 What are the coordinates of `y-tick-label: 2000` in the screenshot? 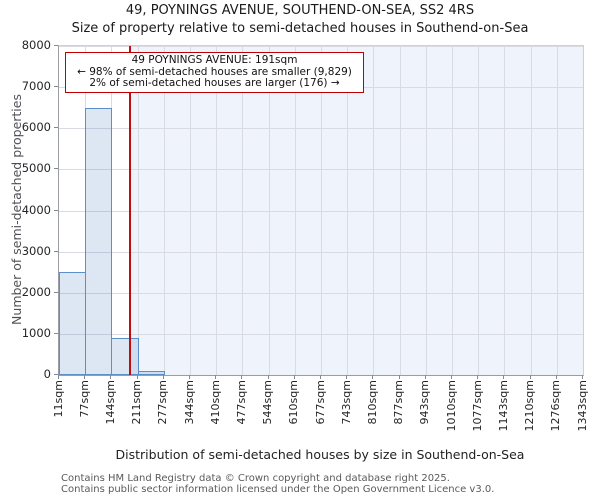 It's located at (36, 291).